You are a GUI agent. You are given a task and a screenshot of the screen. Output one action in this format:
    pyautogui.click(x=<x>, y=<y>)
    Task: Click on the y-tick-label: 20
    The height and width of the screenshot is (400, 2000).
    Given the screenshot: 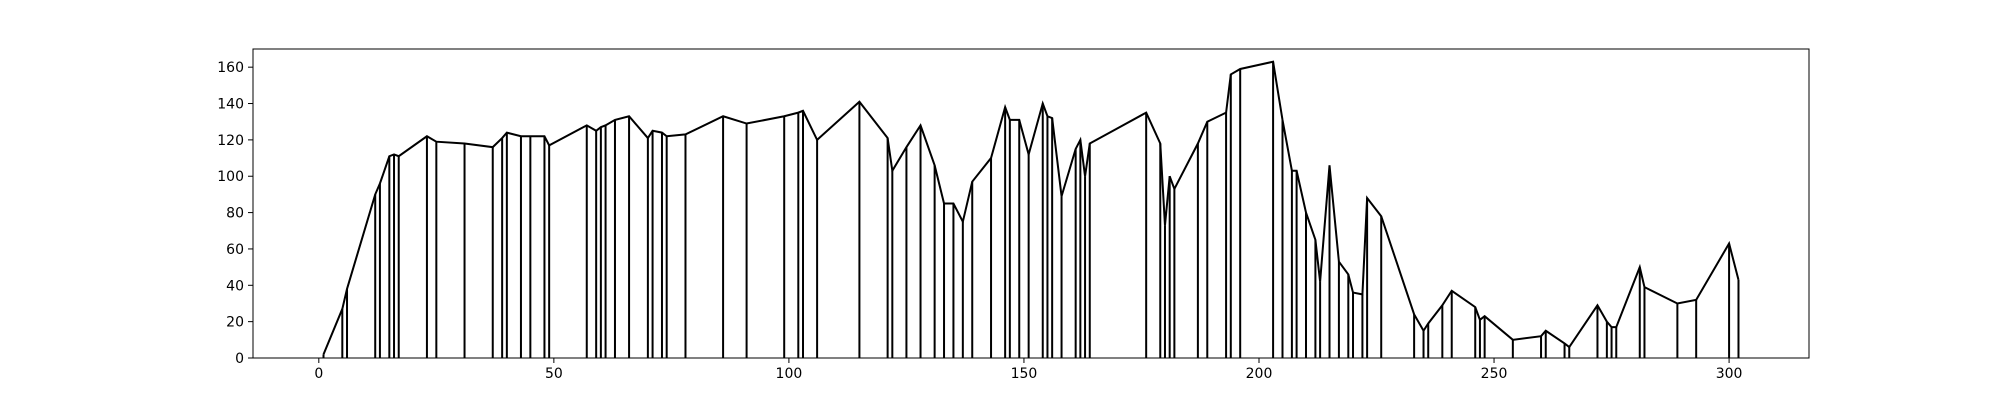 What is the action you would take?
    pyautogui.click(x=235, y=323)
    